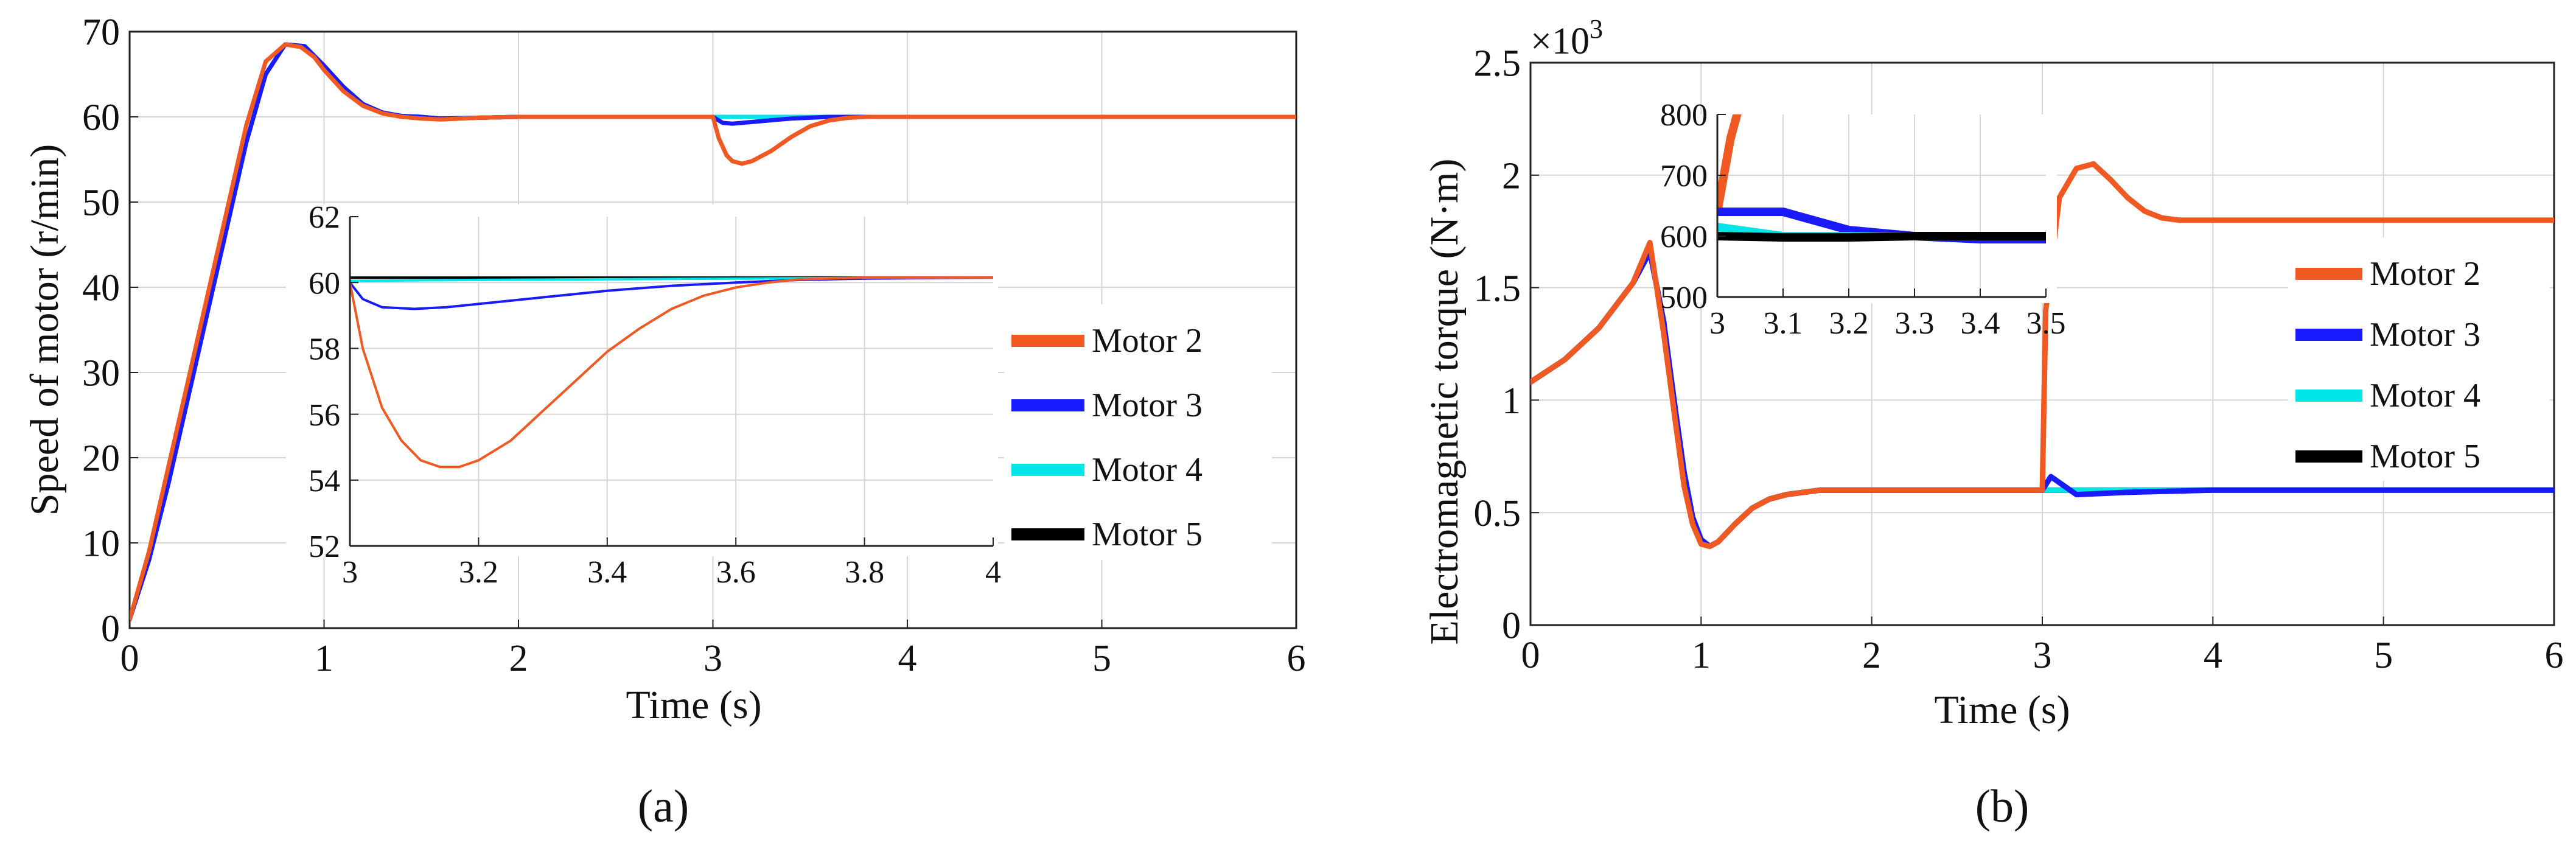  What do you see at coordinates (2383, 655) in the screenshot?
I see `b-x-tick-label: 5` at bounding box center [2383, 655].